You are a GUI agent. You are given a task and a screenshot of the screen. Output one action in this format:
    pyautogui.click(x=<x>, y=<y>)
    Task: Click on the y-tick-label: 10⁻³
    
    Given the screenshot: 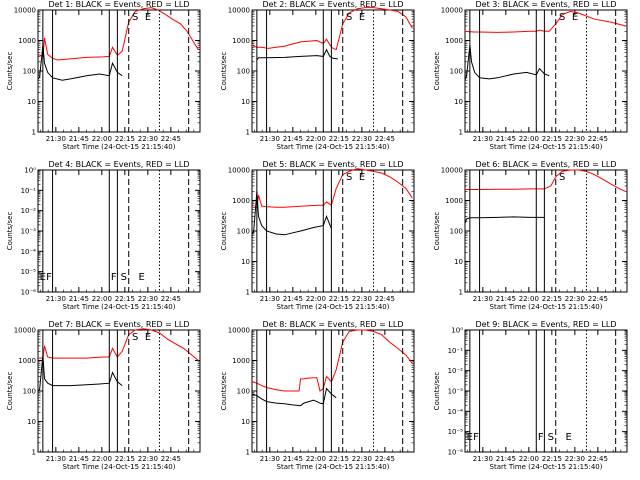 What is the action you would take?
    pyautogui.click(x=29, y=232)
    